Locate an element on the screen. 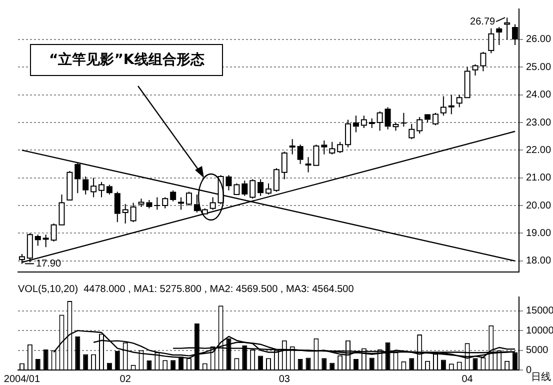  annotation: 17.90 is located at coordinates (49, 264).